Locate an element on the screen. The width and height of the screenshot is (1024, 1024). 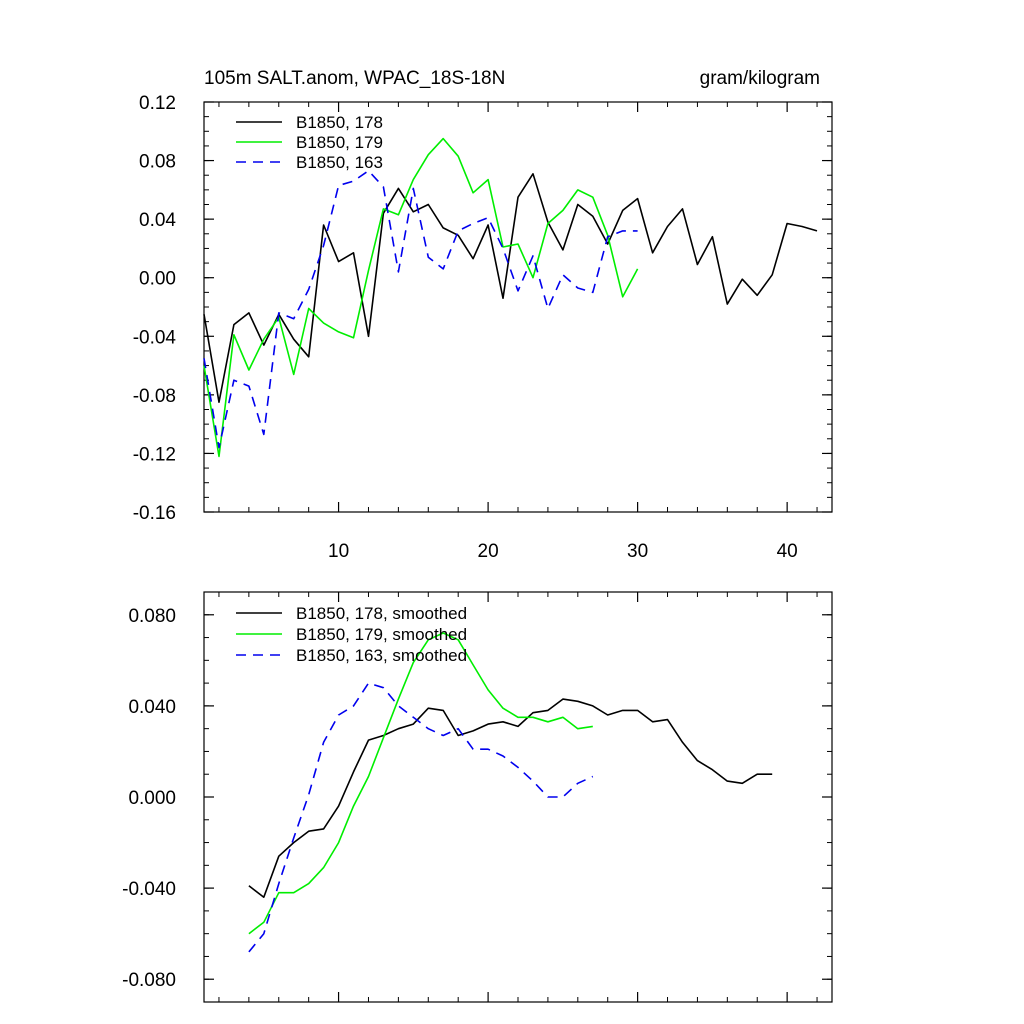
y-tick-label: 0.080 is located at coordinates (152, 616).